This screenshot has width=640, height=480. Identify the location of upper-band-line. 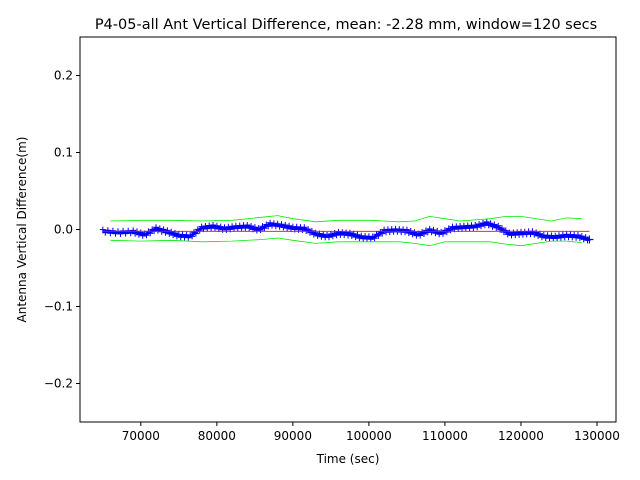
(346, 219).